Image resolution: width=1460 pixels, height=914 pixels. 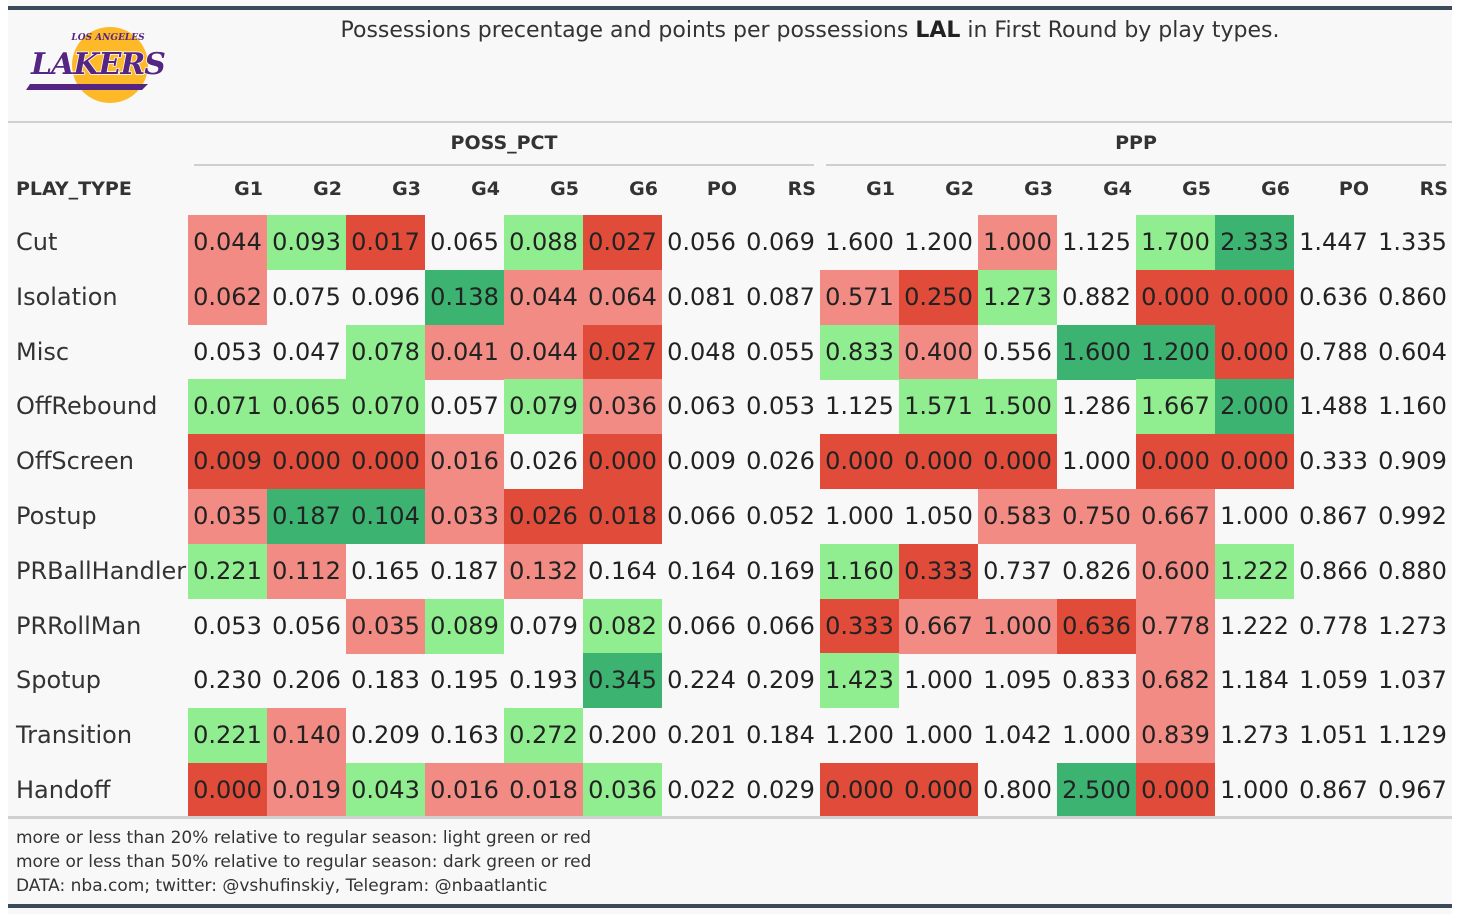 What do you see at coordinates (543, 297) in the screenshot?
I see `table-cell-poss-pct: 0.044` at bounding box center [543, 297].